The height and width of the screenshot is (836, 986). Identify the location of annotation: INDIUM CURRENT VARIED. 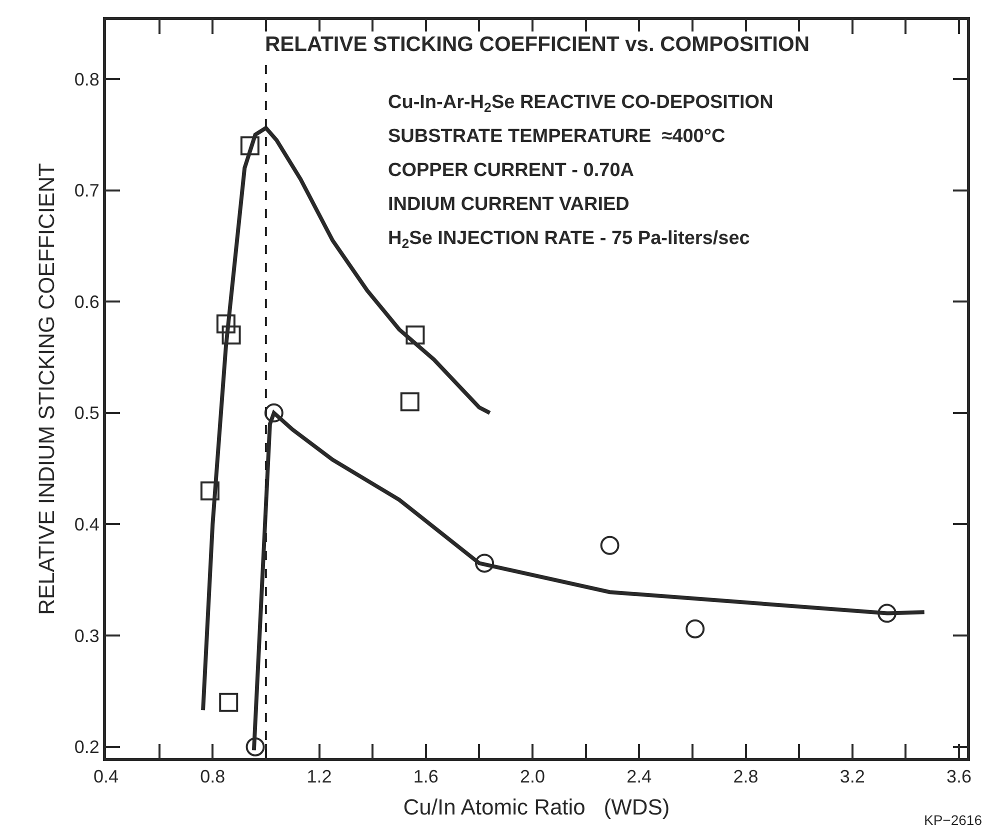
(509, 204).